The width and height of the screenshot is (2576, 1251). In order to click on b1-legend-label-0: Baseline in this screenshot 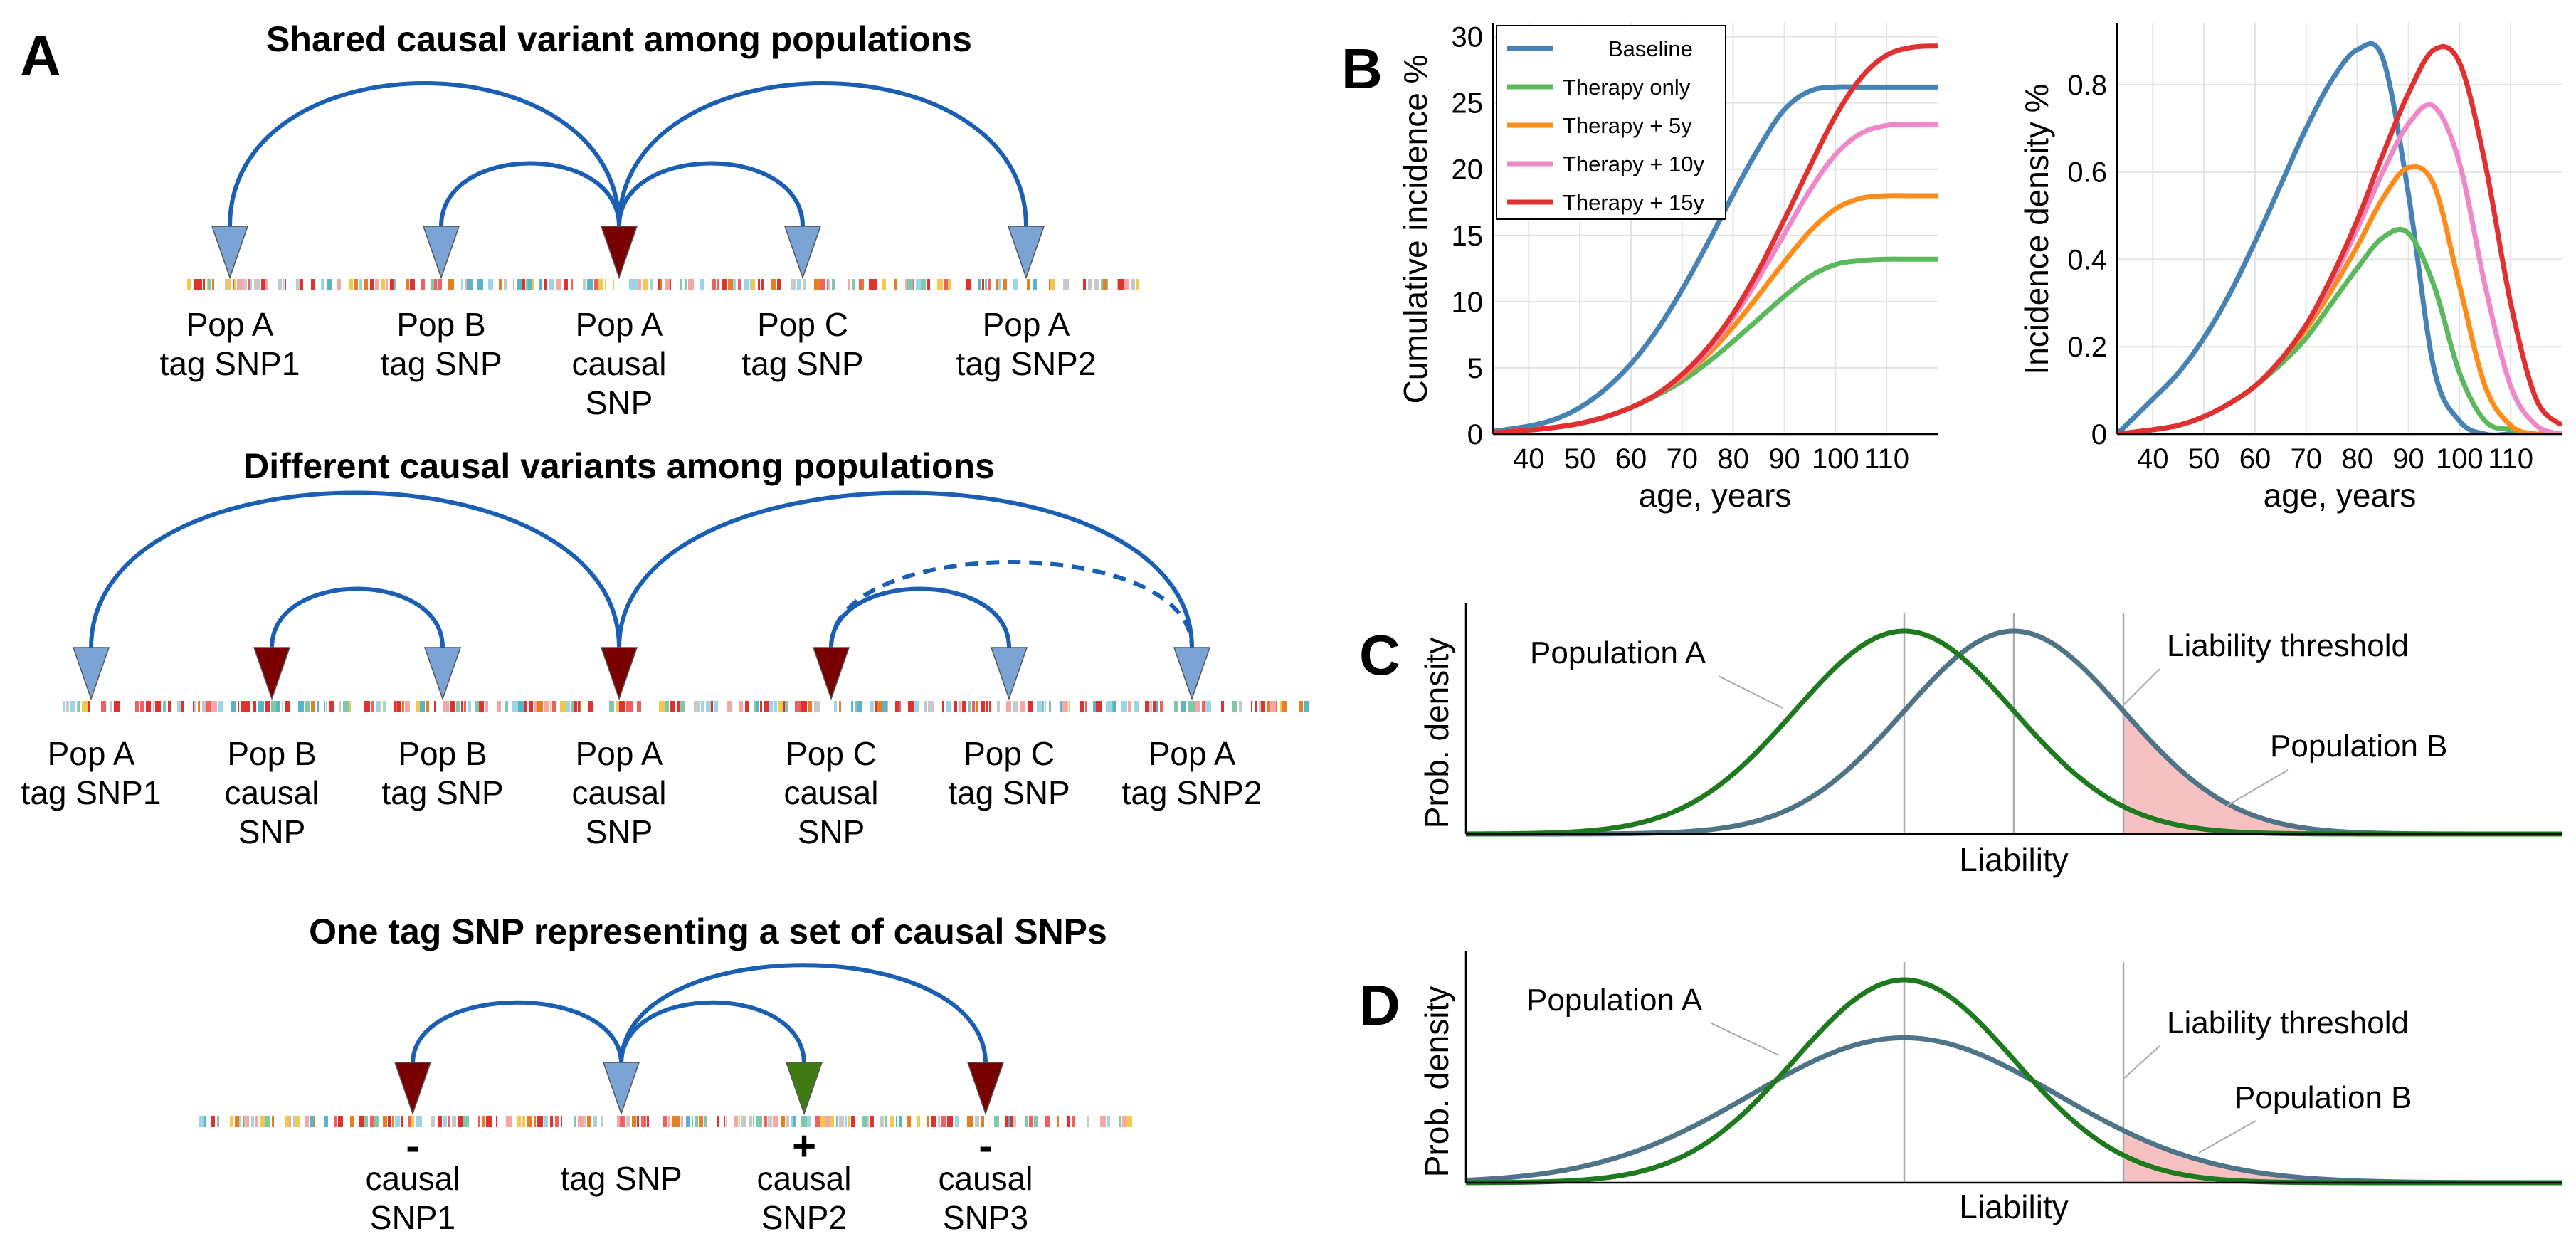, I will do `click(1651, 48)`.